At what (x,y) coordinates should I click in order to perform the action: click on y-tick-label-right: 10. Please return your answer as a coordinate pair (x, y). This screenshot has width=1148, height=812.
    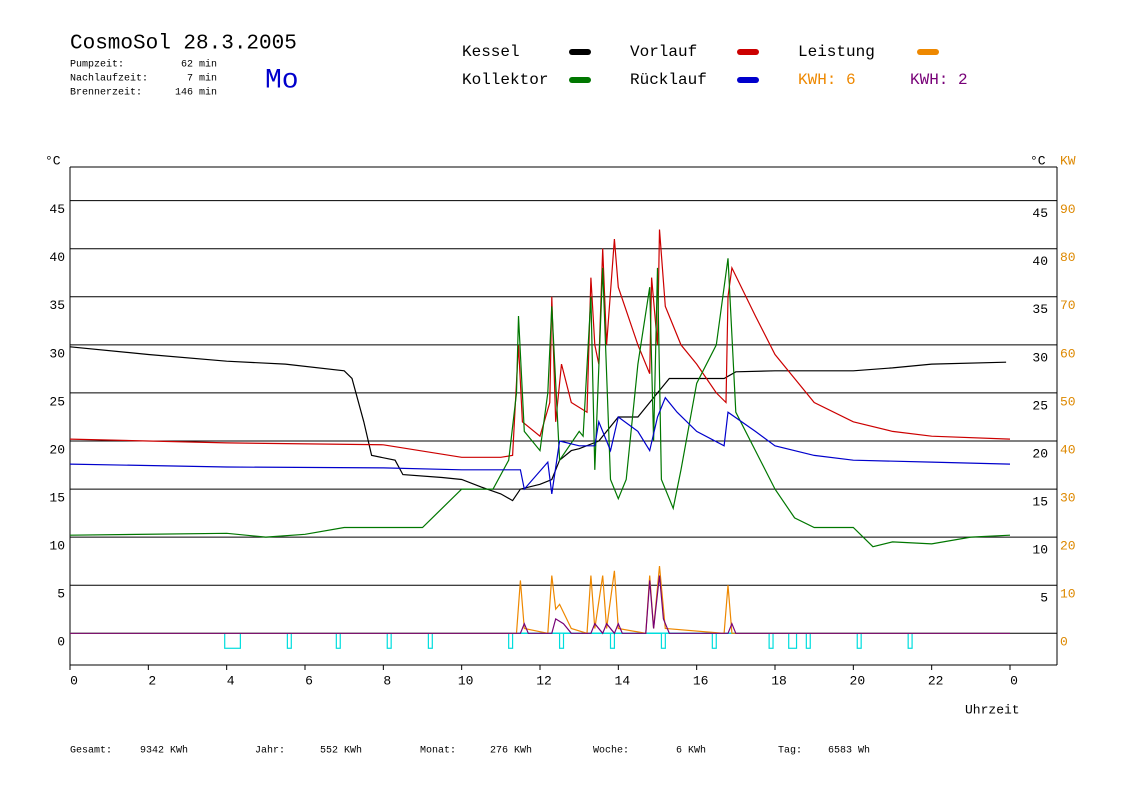
    Looking at the image, I should click on (1040, 550).